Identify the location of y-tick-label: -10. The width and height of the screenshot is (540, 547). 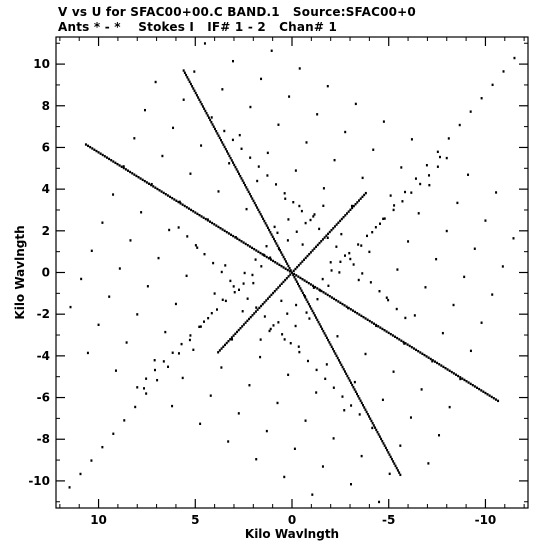
(39, 481).